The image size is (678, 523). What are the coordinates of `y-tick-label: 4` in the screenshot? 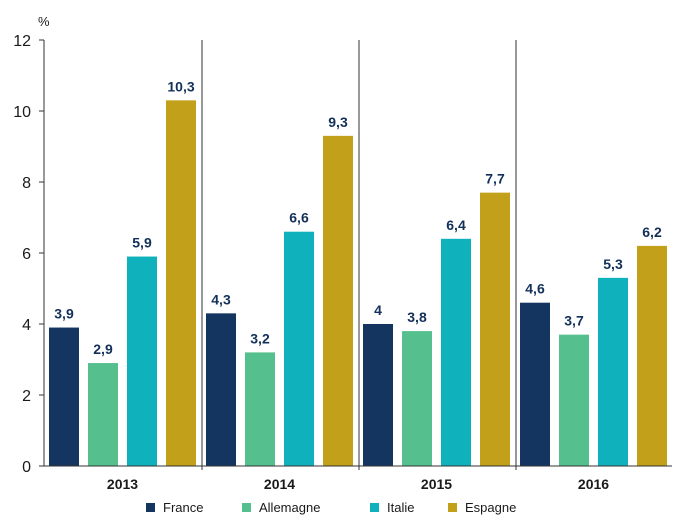 It's located at (26, 325).